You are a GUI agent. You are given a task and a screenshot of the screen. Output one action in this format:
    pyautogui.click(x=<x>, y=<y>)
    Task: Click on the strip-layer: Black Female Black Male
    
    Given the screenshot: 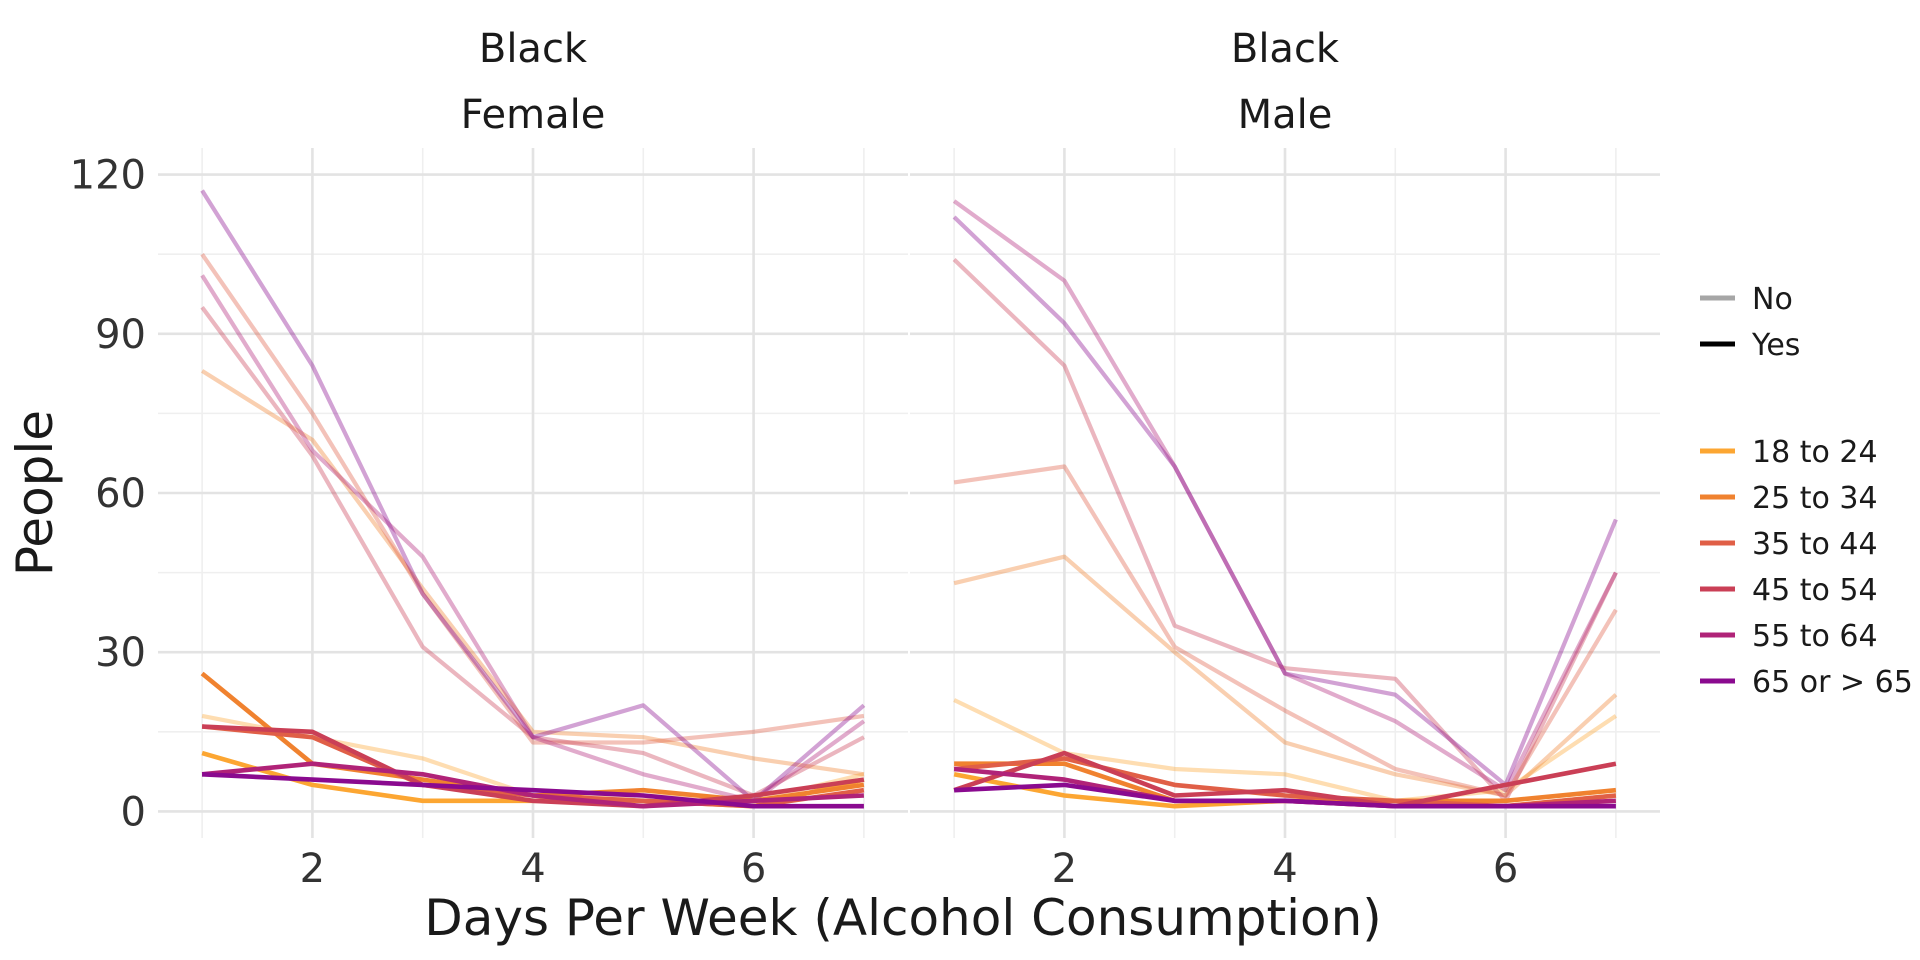 What is the action you would take?
    pyautogui.click(x=900, y=82)
    